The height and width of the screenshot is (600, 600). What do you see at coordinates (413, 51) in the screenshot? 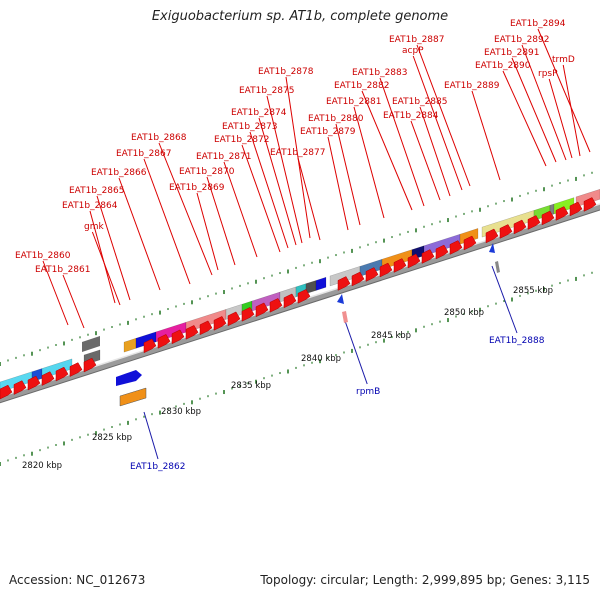
I see `gene-label: acpP` at bounding box center [413, 51].